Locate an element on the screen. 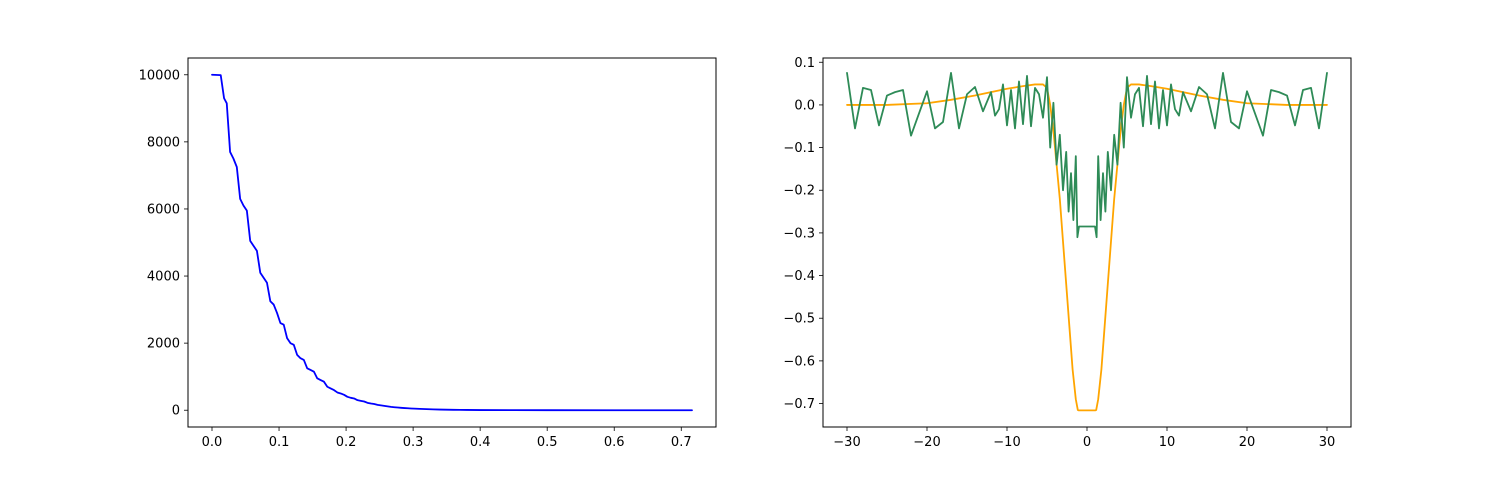 This screenshot has width=1500, height=480. y-tick-label: −0.2 is located at coordinates (799, 191).